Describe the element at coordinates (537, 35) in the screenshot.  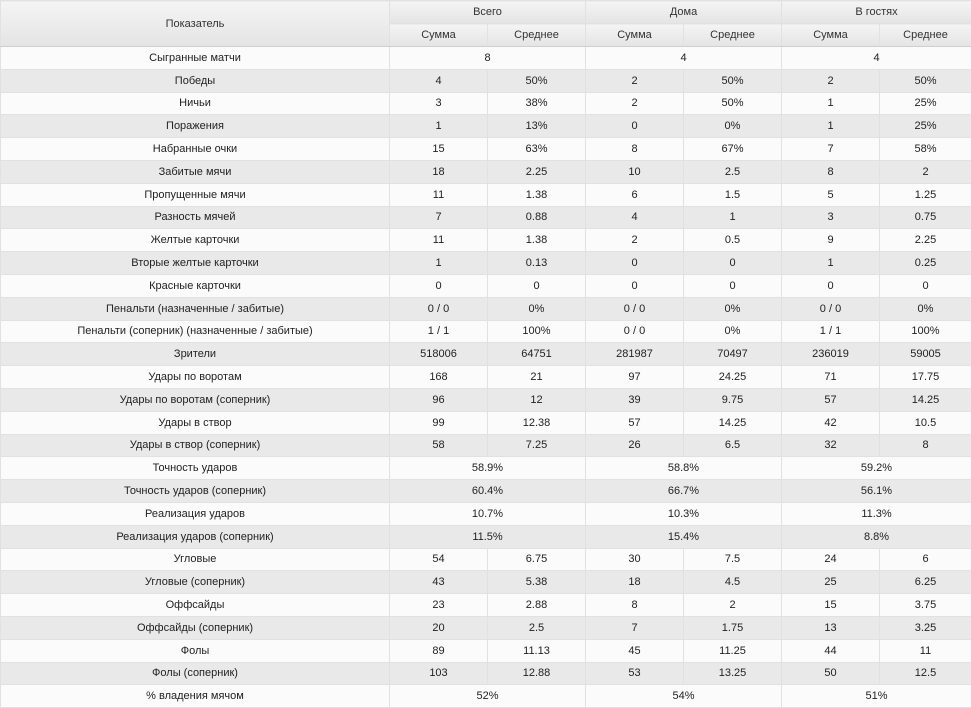
I see `sub-header-total-avg: Среднее` at that location.